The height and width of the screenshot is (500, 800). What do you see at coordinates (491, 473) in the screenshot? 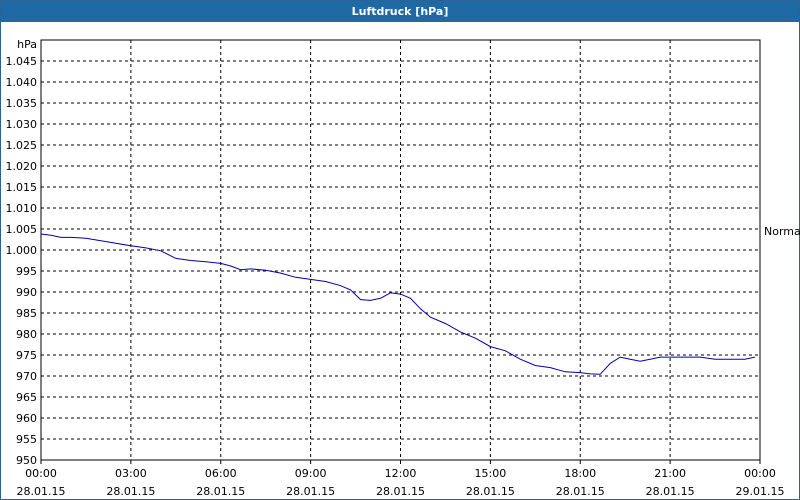
I see `x-tick-time-label: 15:00` at bounding box center [491, 473].